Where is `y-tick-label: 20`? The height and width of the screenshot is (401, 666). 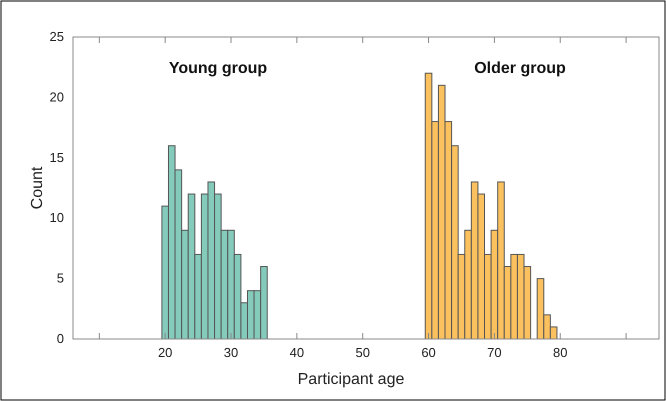
y-tick-label: 20 is located at coordinates (57, 96).